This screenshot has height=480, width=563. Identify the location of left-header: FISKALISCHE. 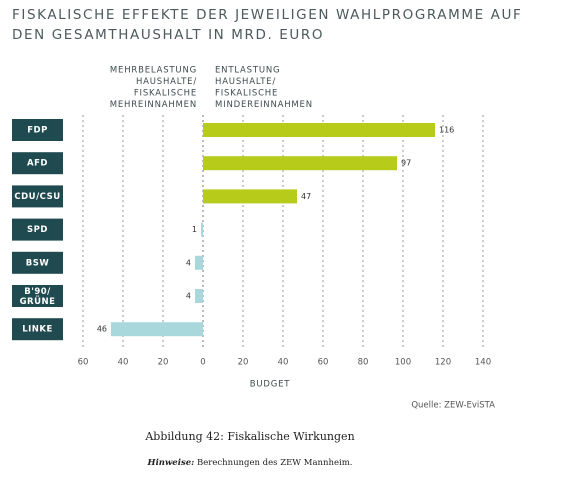
(165, 94).